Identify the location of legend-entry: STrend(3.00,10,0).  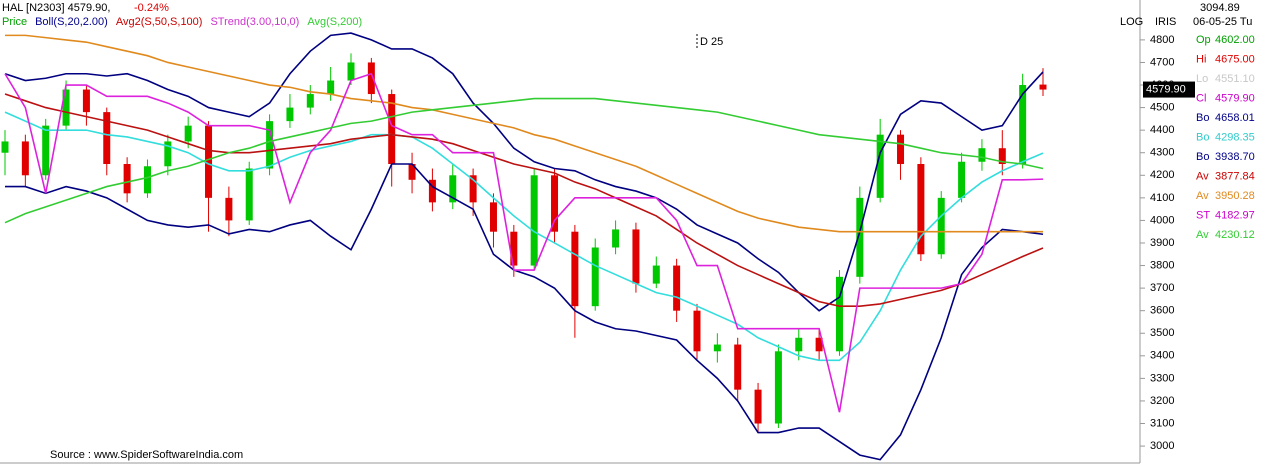
(254, 22).